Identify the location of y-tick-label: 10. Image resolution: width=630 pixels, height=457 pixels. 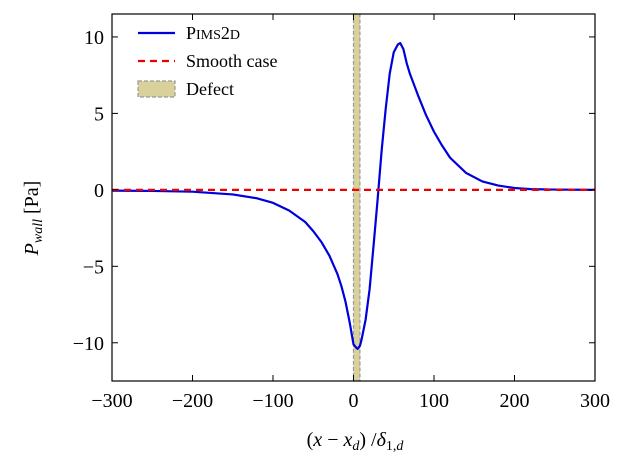
(94, 38).